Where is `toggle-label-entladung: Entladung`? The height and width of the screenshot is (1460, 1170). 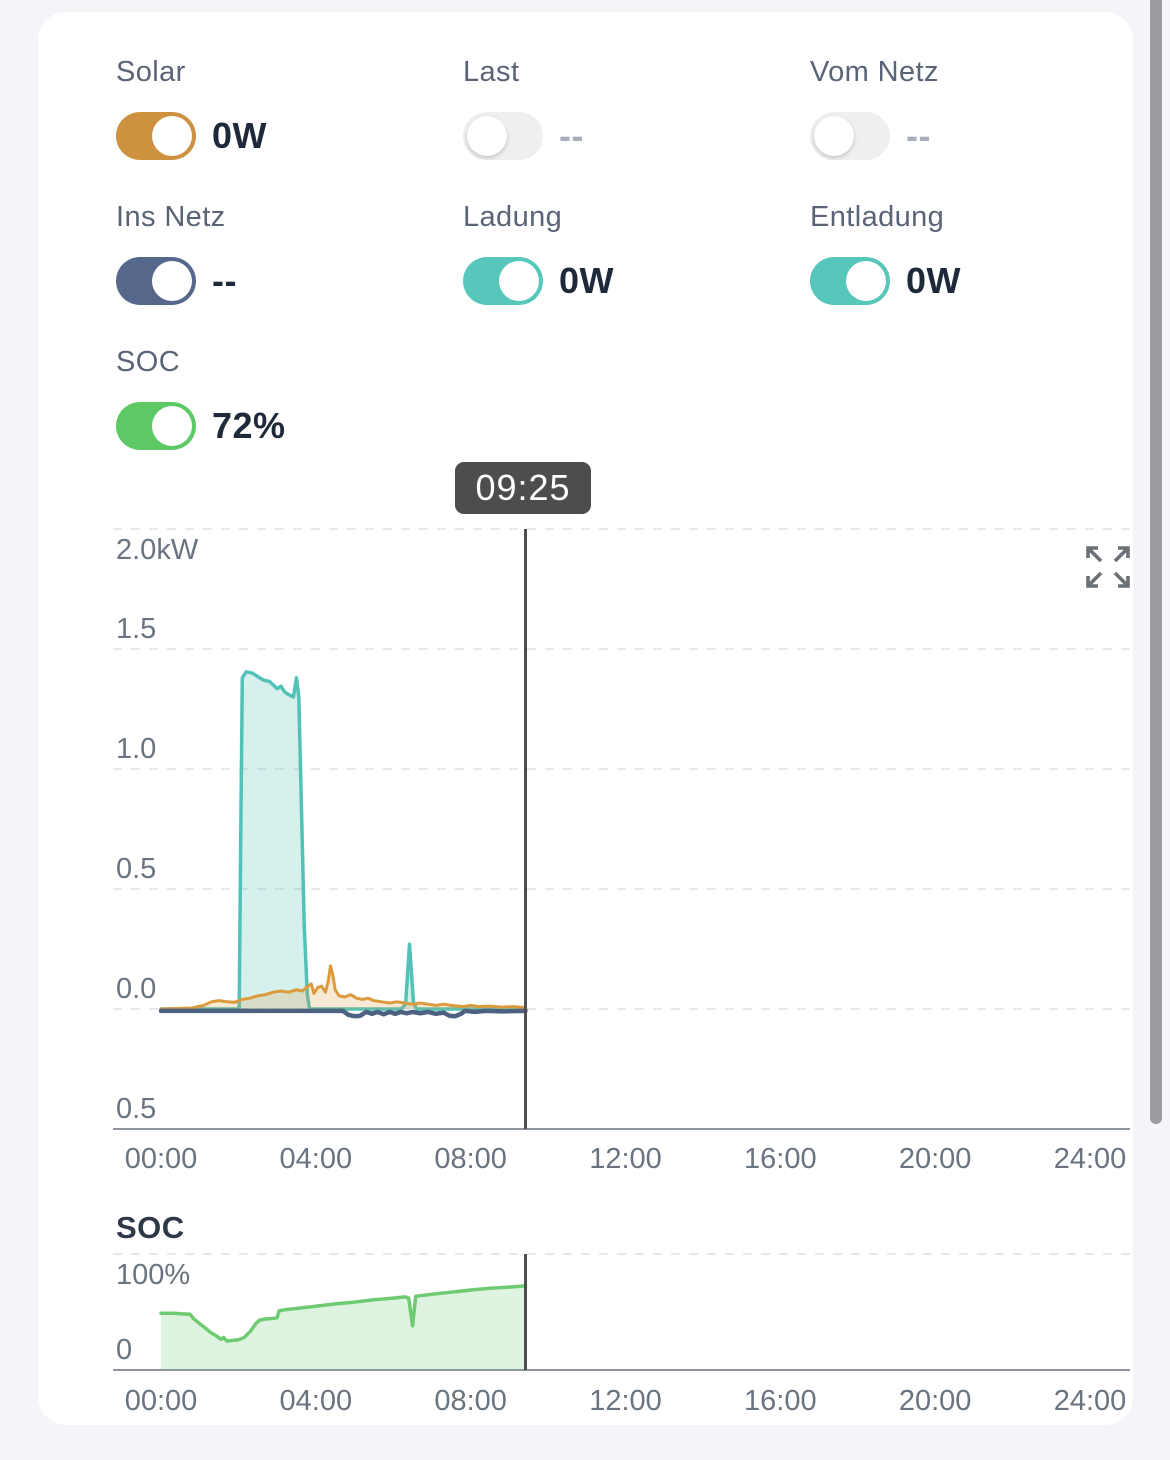
toggle-label-entladung: Entladung is located at coordinates (877, 217).